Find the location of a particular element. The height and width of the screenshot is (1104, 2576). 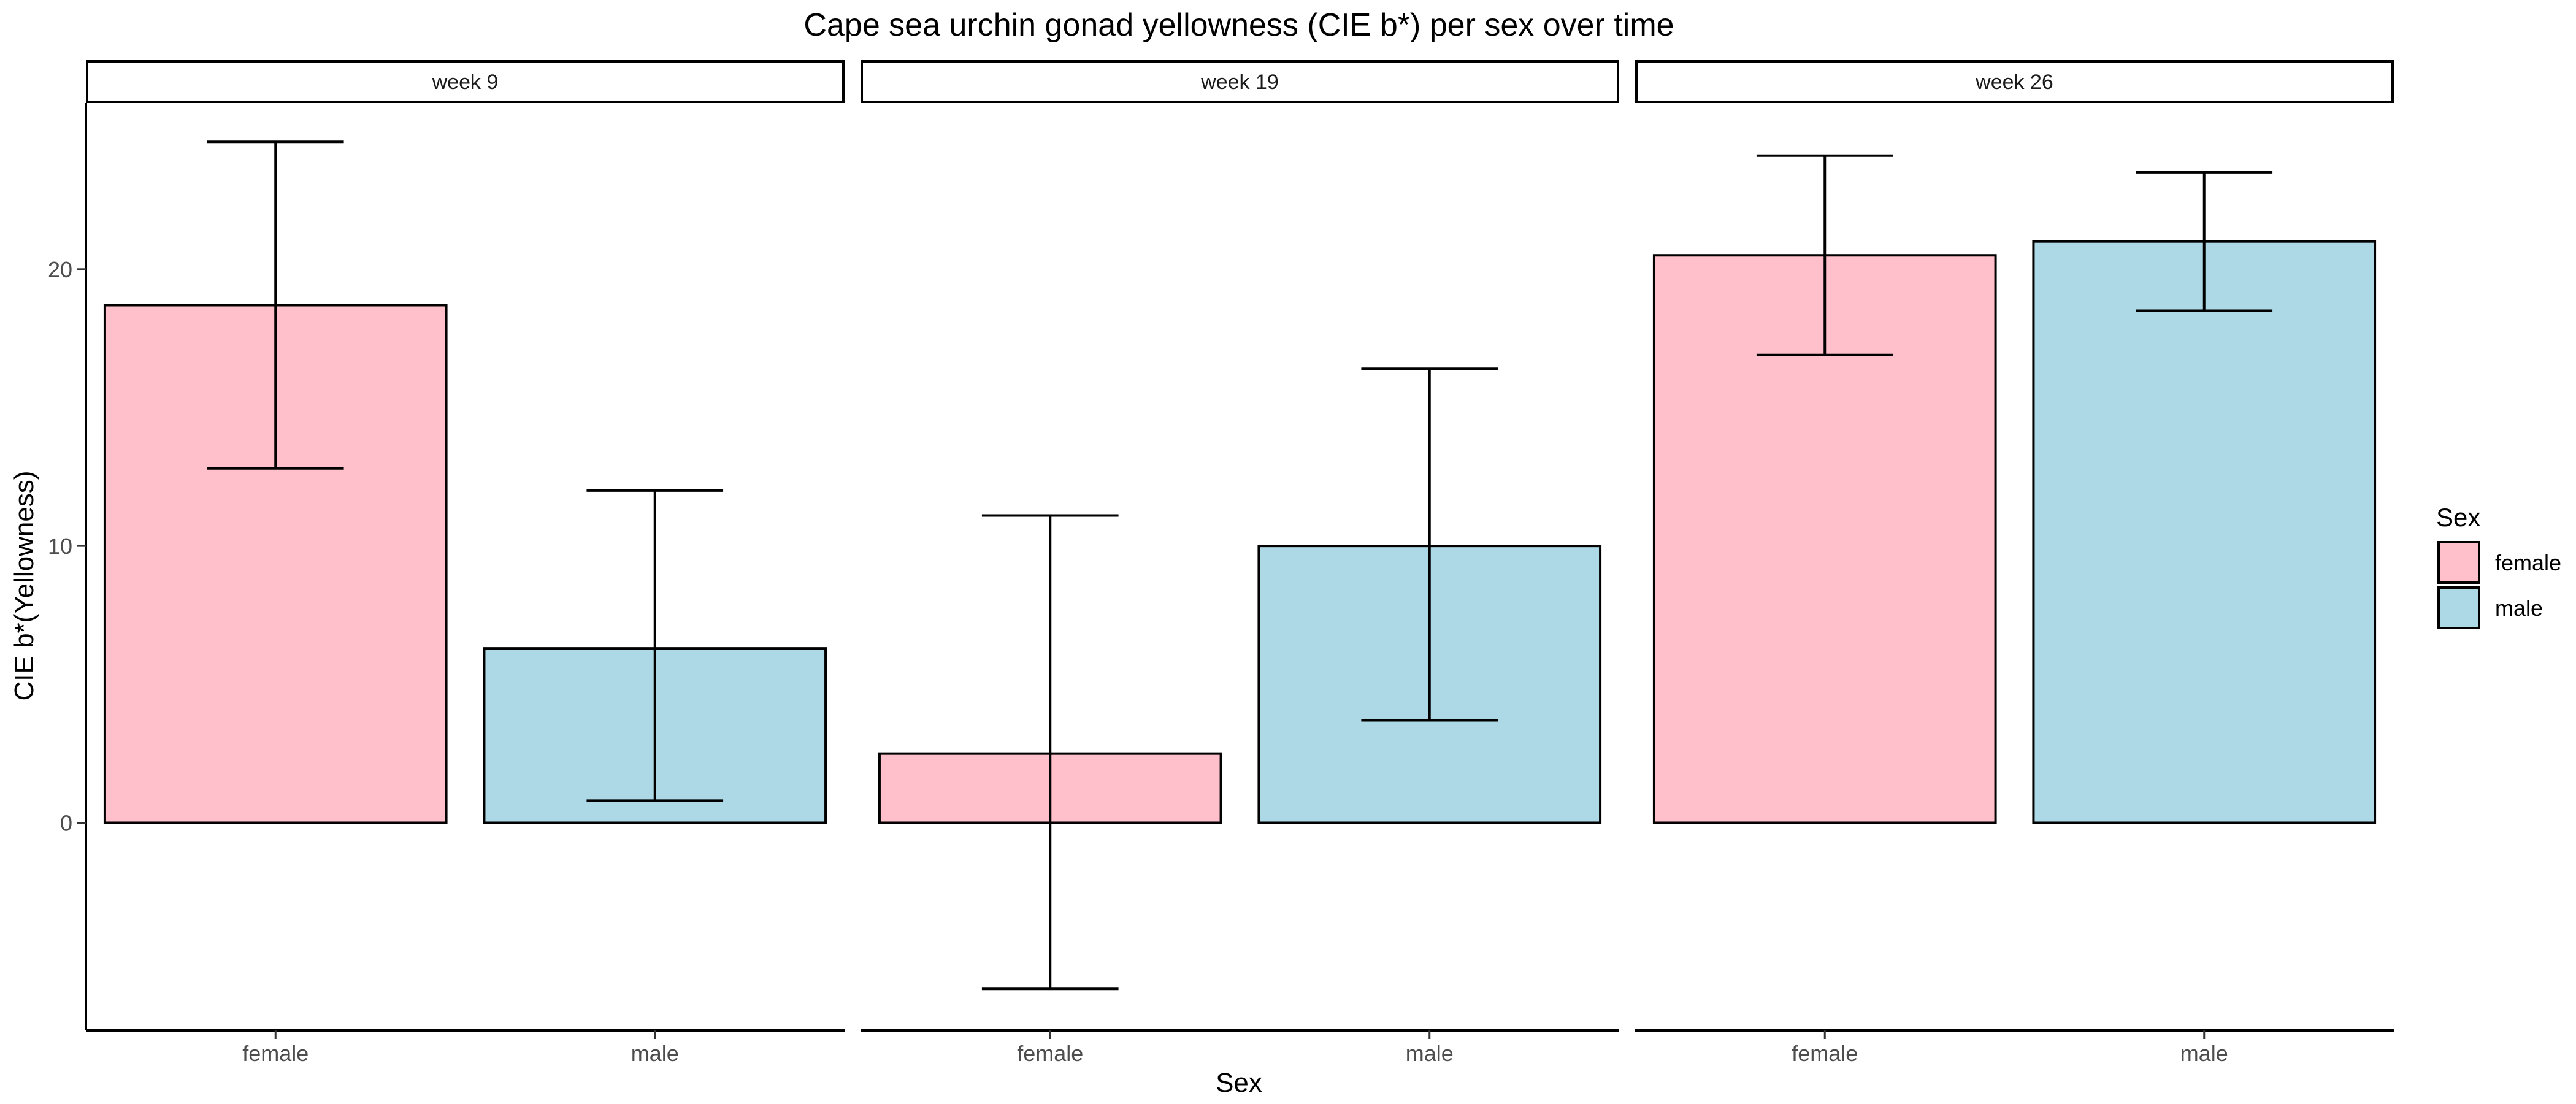

legend-title: Sex is located at coordinates (2458, 517).